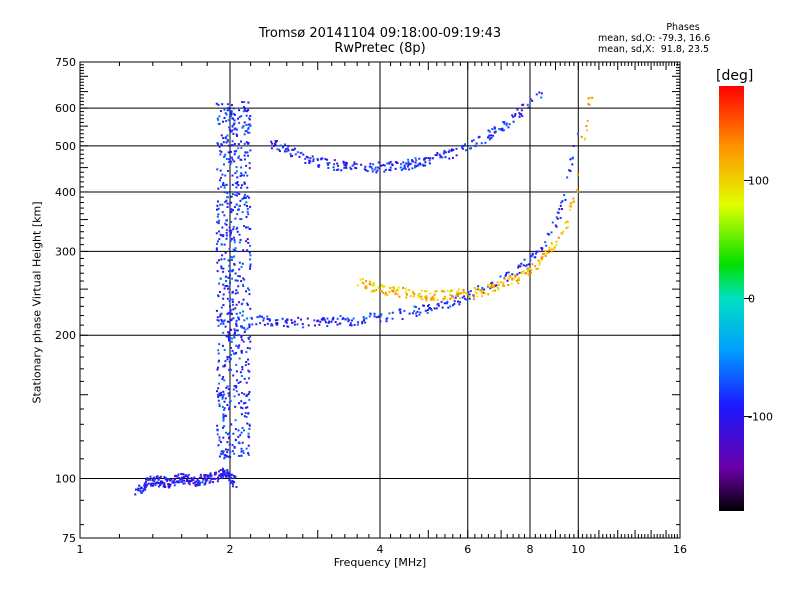 Image resolution: width=800 pixels, height=600 pixels. I want to click on colorbar-label: [deg], so click(735, 76).